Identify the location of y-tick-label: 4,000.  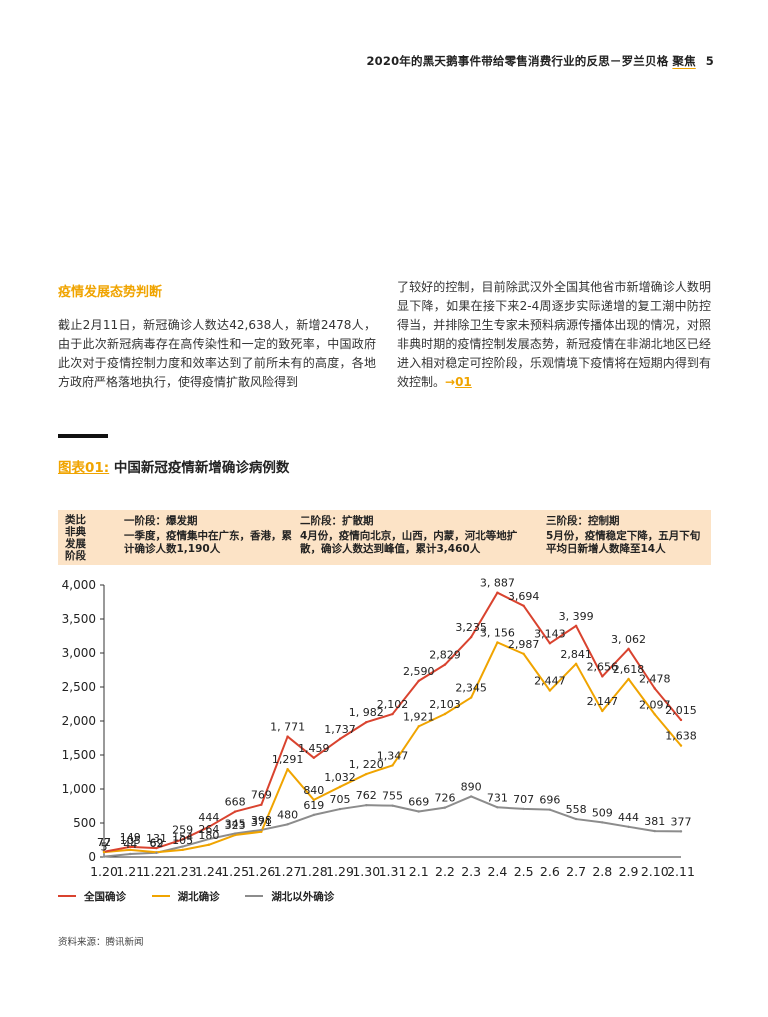
(79, 585).